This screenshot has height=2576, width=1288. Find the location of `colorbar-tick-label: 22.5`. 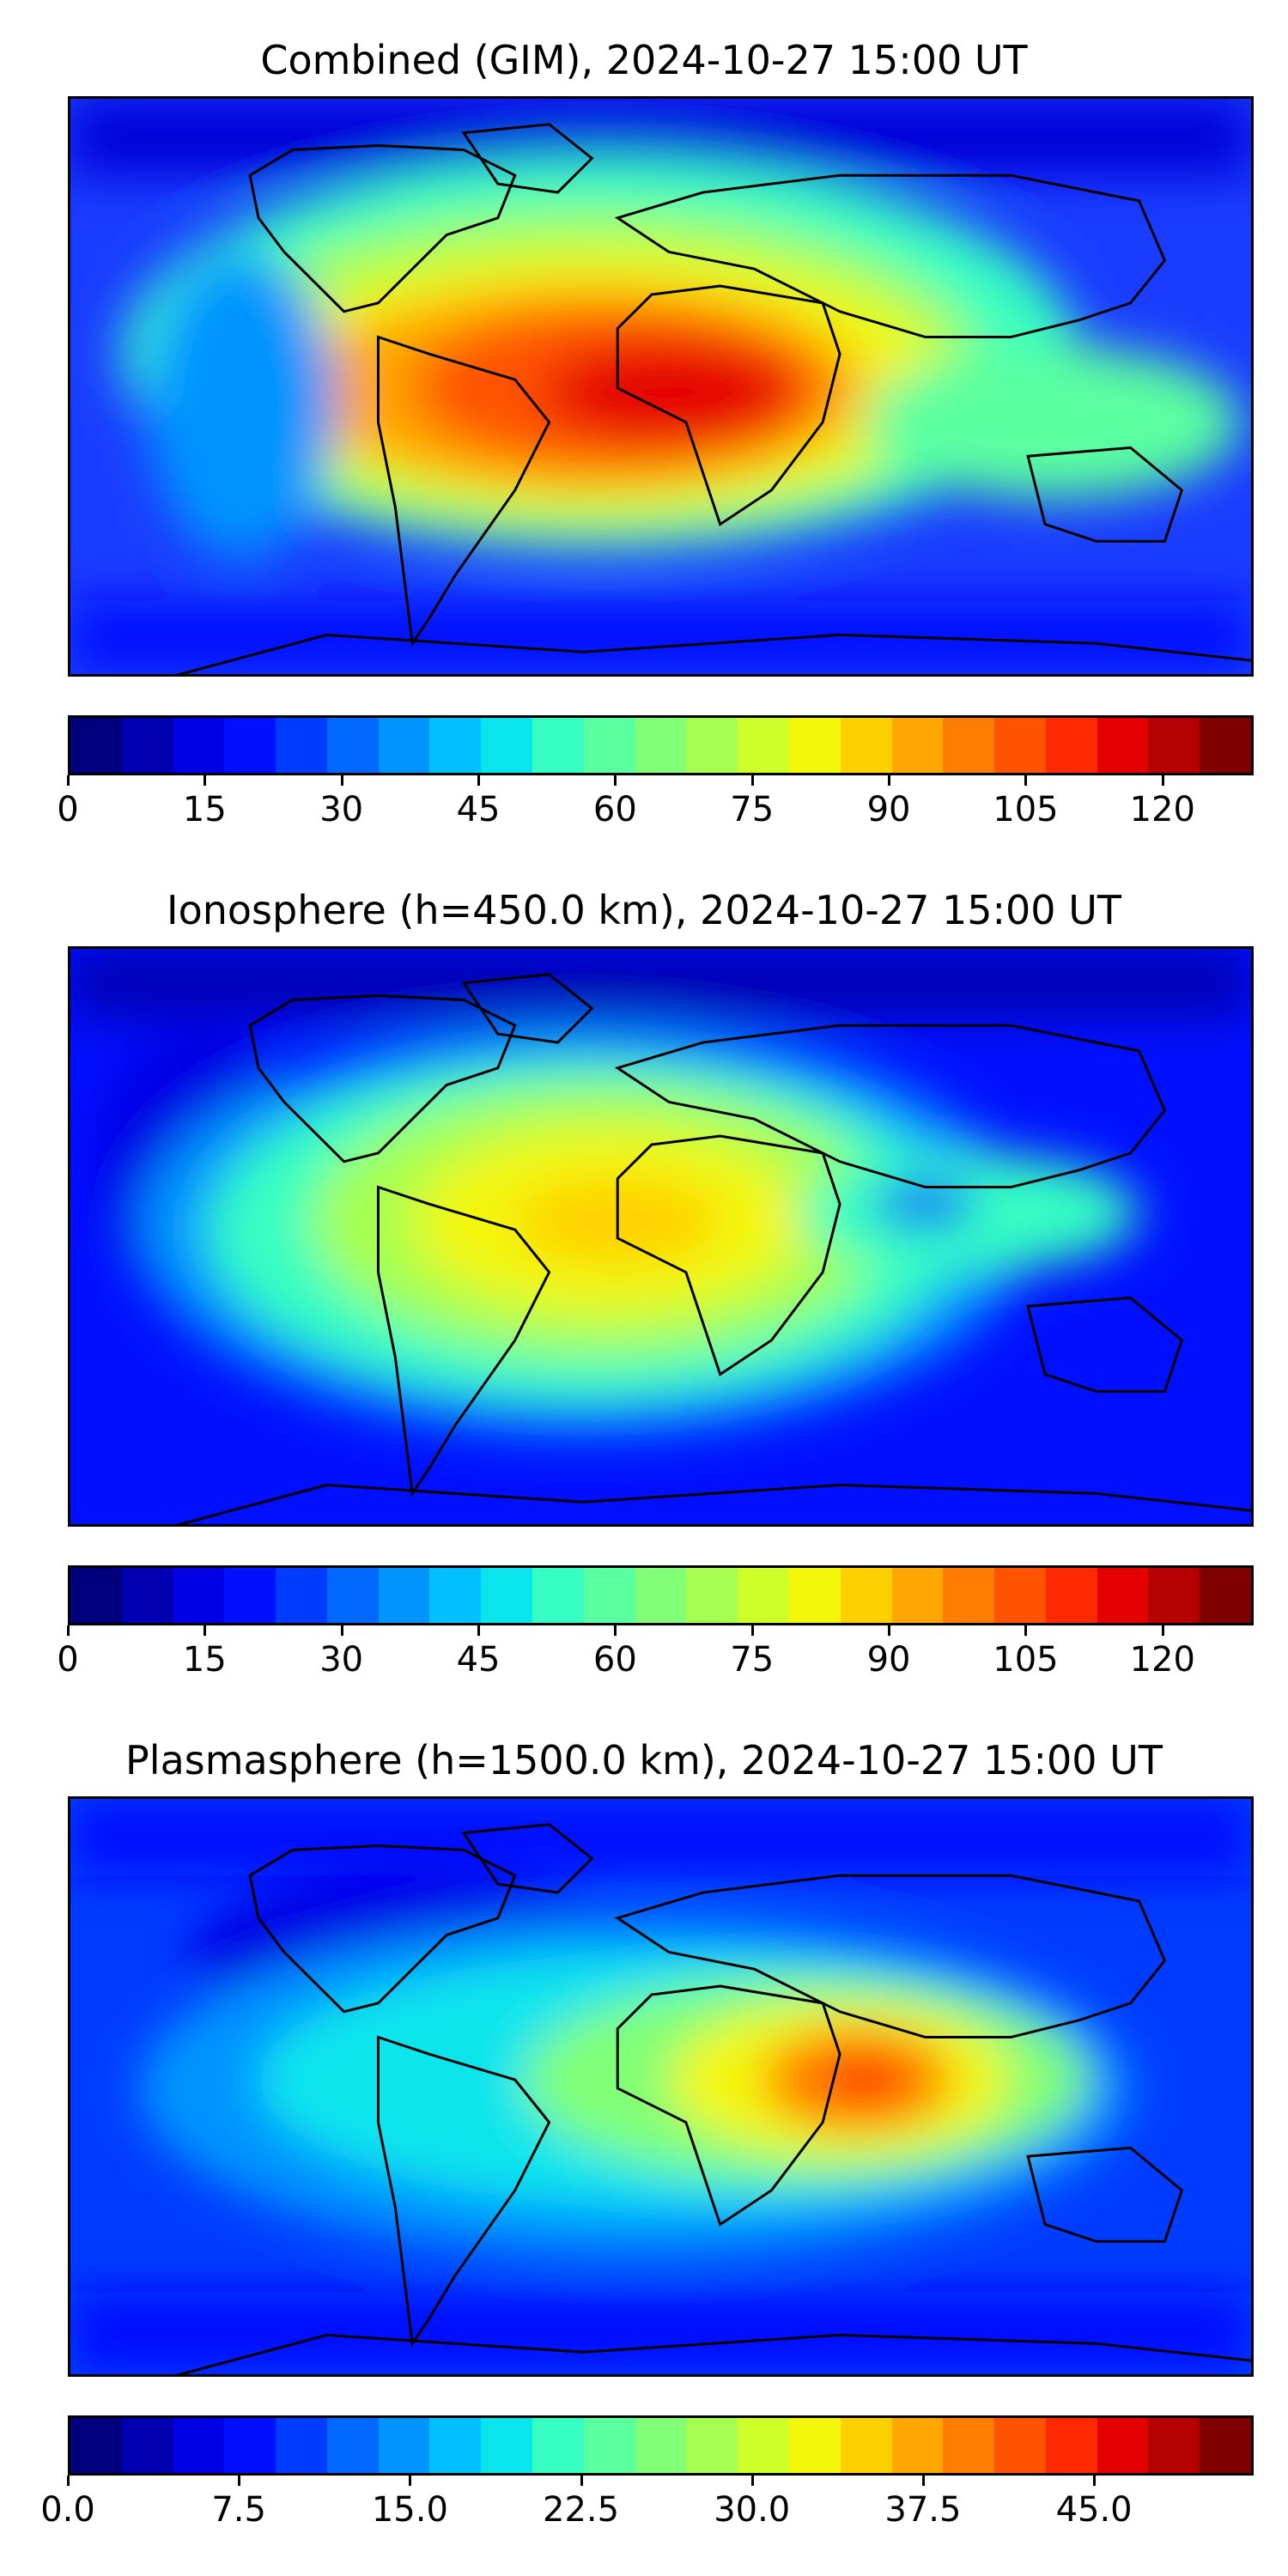

colorbar-tick-label: 22.5 is located at coordinates (581, 2510).